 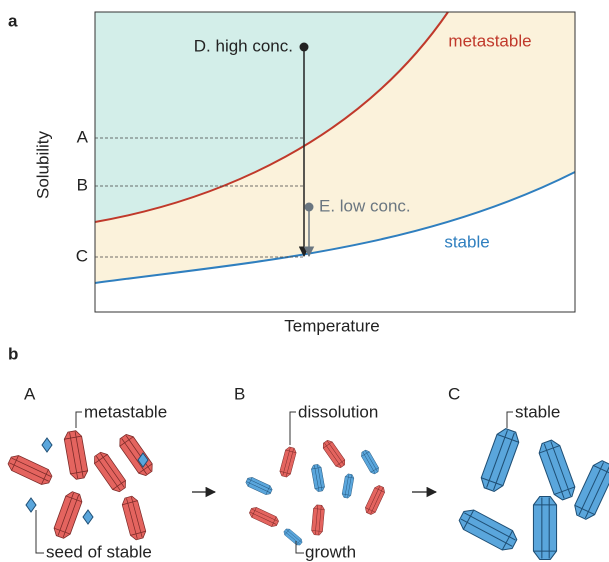 I want to click on step-label: A, so click(x=30, y=393).